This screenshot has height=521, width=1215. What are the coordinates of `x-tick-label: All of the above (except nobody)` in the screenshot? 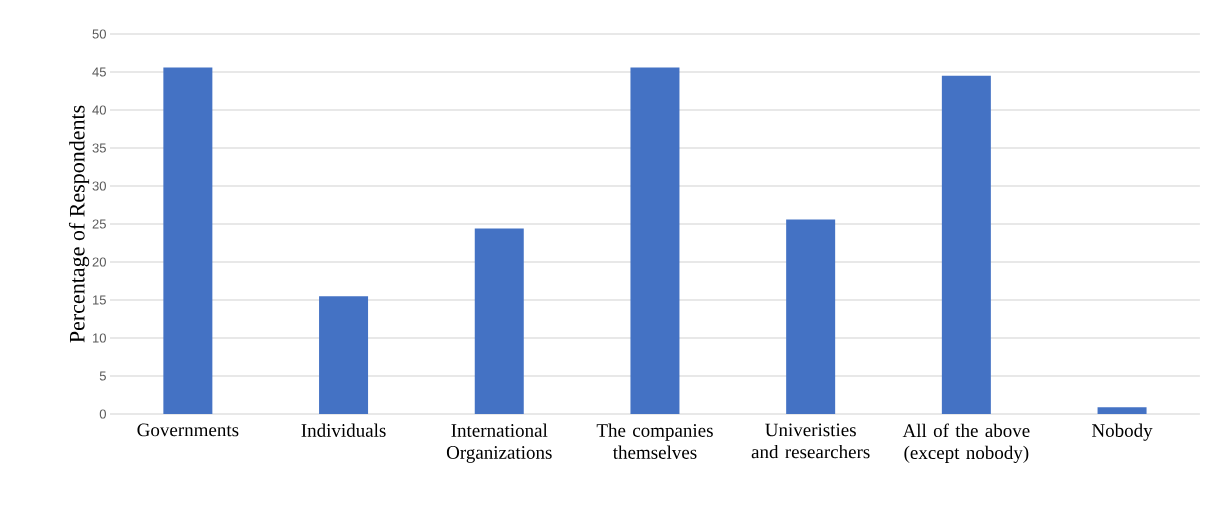 It's located at (966, 443).